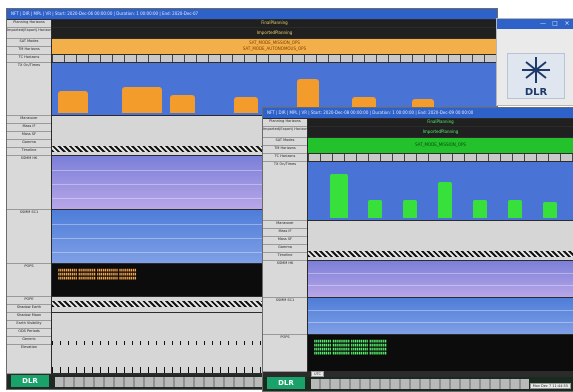  Describe the element at coordinates (536, 92) in the screenshot. I see `dlr-brand-text: DLR` at that location.